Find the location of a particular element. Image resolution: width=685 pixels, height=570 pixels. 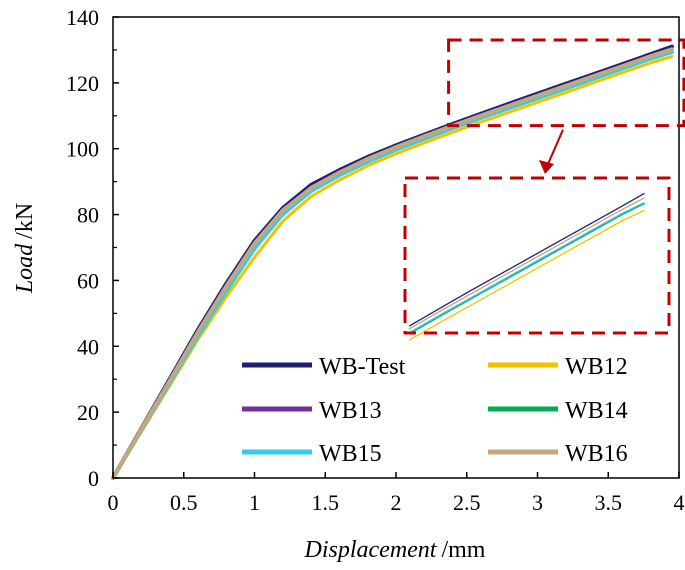

x-tick-label: 1 is located at coordinates (254, 502).